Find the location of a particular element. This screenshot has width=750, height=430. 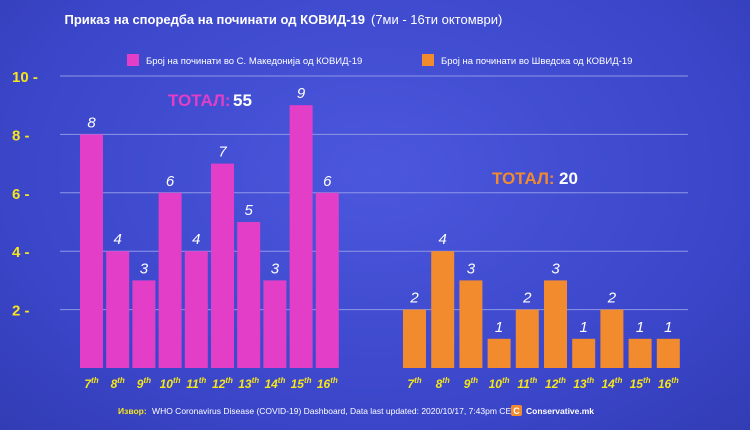

x-tick-label: 15th is located at coordinates (301, 383).